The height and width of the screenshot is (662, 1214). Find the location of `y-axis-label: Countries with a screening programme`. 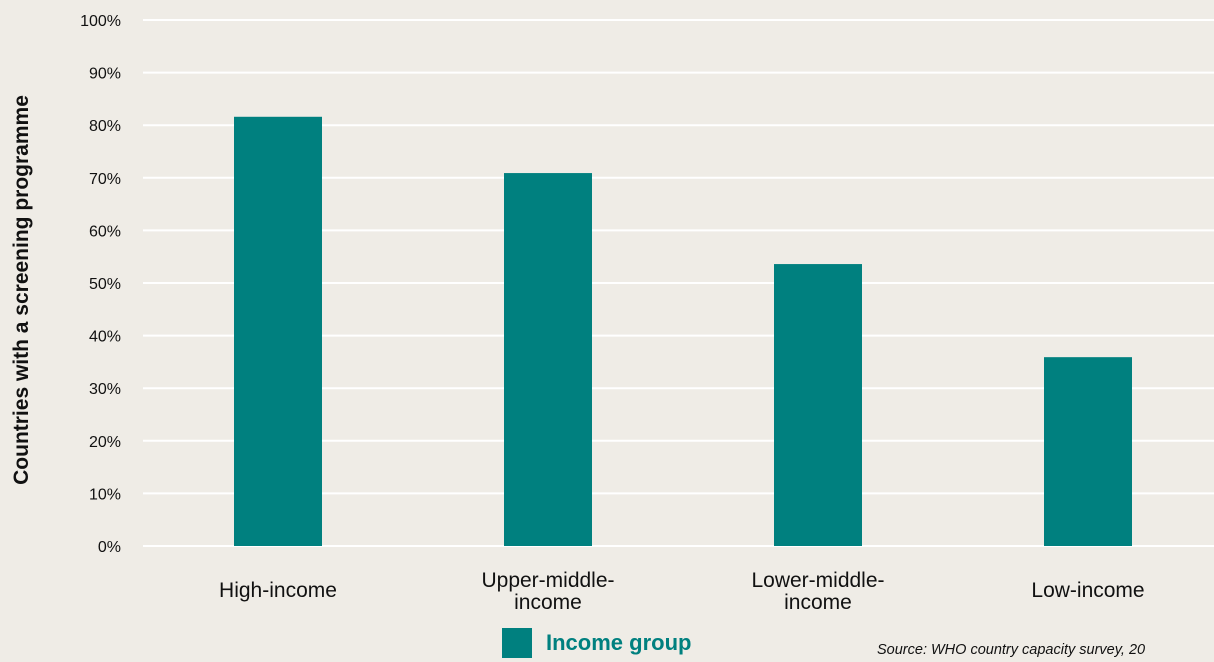

y-axis-label: Countries with a screening programme is located at coordinates (21, 290).